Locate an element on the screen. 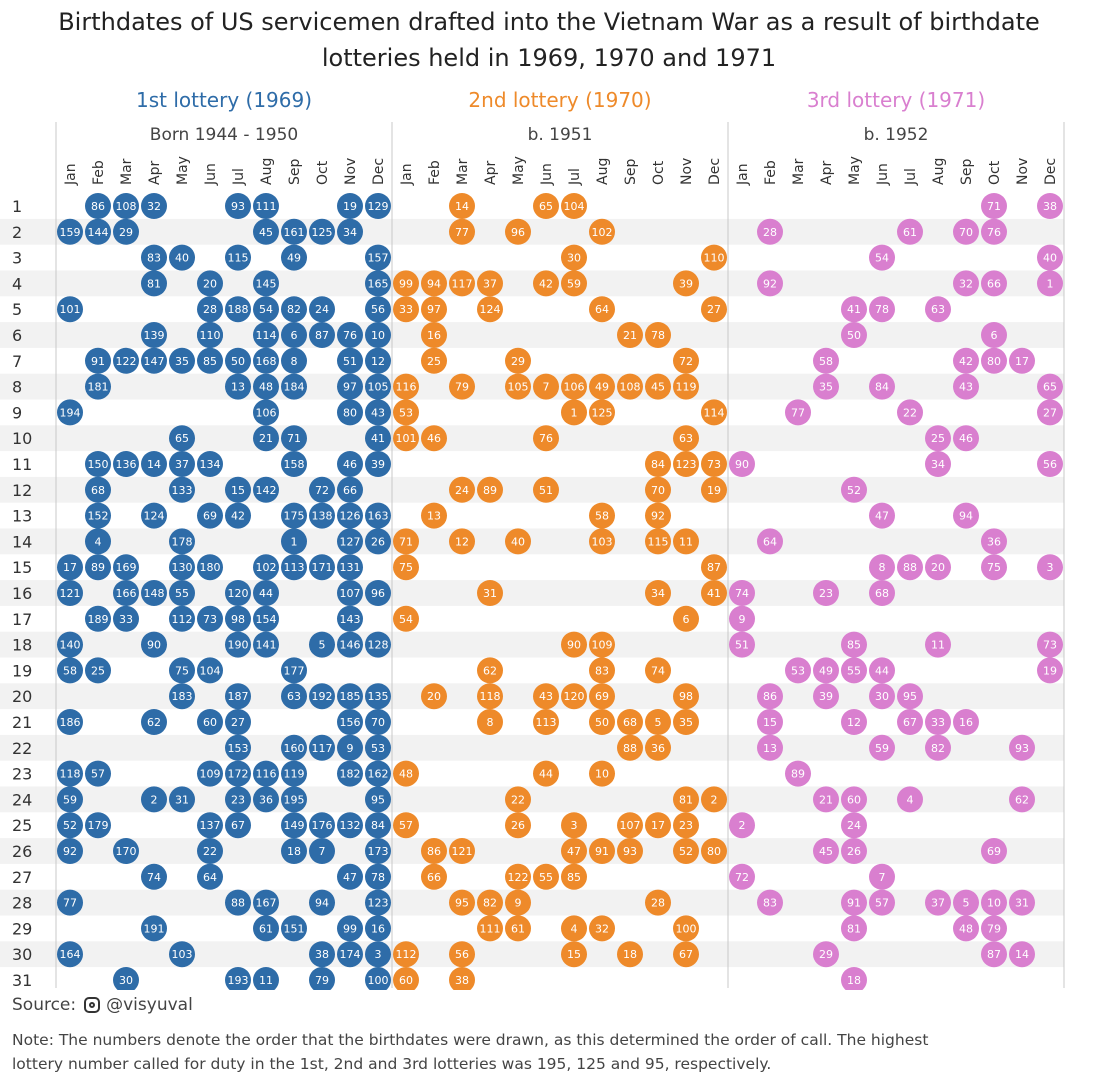  lottery-dot: 11 is located at coordinates (686, 541).